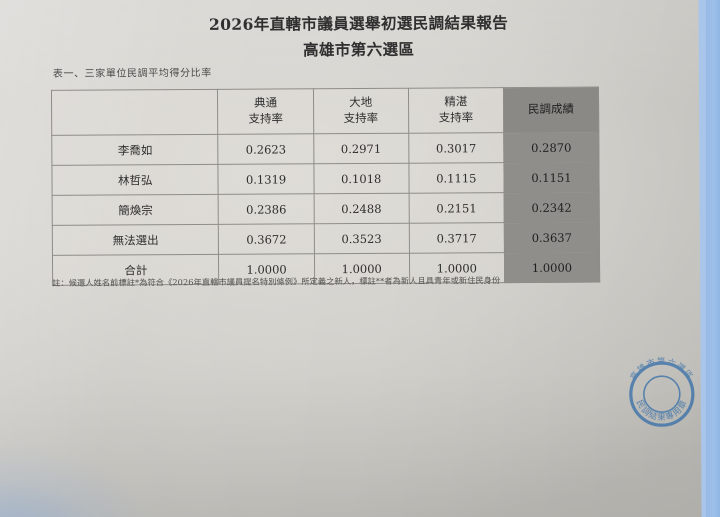 The height and width of the screenshot is (517, 720). I want to click on column-header-diantong: 典通 支持率, so click(265, 111).